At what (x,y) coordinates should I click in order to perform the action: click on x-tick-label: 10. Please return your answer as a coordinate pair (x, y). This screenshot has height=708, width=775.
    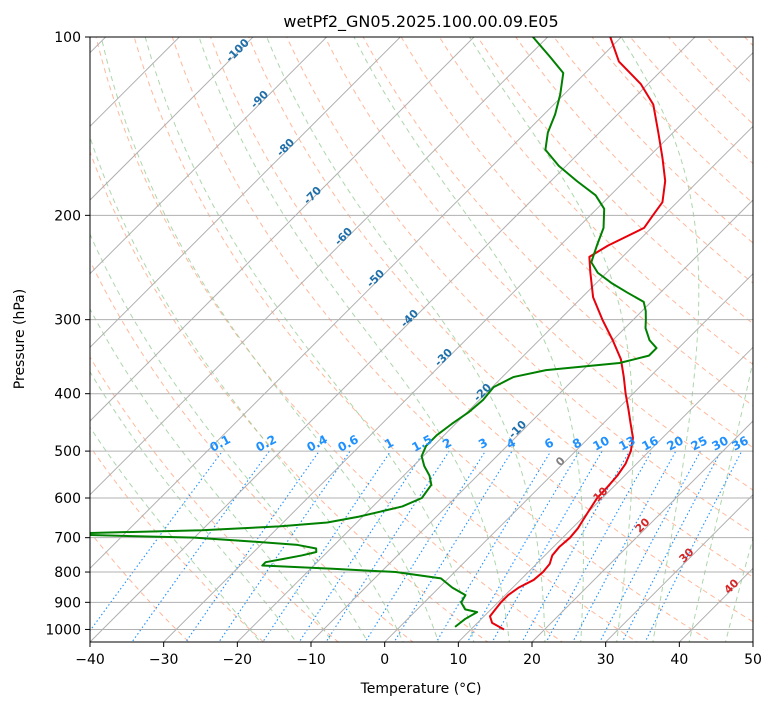
    Looking at the image, I should click on (458, 660).